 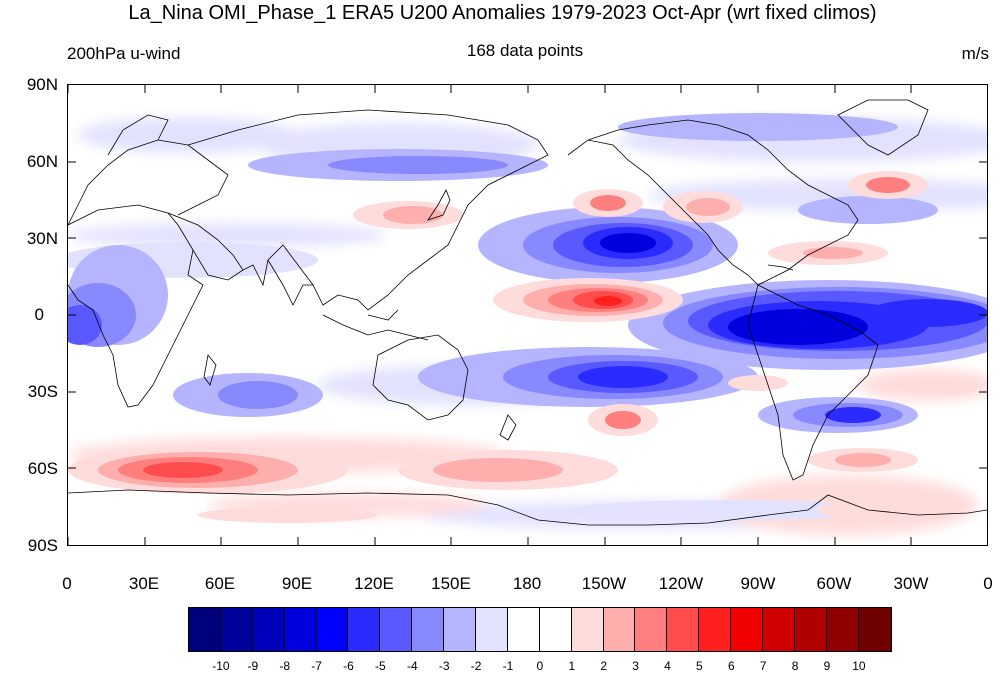 What do you see at coordinates (316, 666) in the screenshot?
I see `colorbar-tick-label: -7` at bounding box center [316, 666].